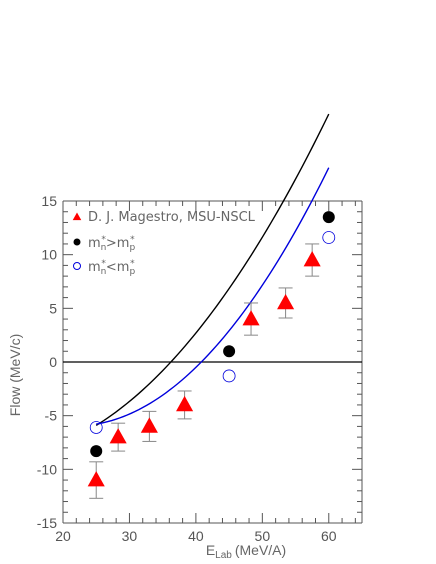  What do you see at coordinates (53, 362) in the screenshot?
I see `y-tick-label: 0` at bounding box center [53, 362].